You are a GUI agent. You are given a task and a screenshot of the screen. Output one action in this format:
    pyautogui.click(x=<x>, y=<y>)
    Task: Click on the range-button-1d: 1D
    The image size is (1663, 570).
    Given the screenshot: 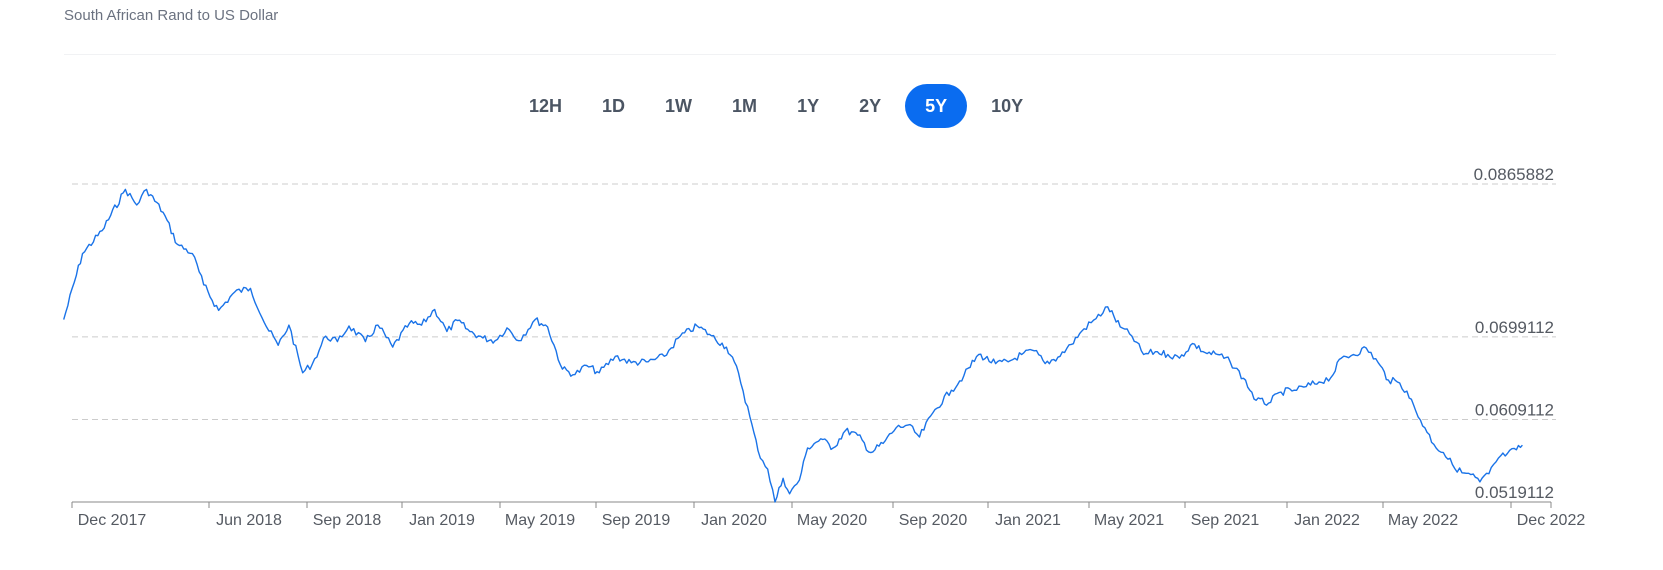 What is the action you would take?
    pyautogui.click(x=613, y=106)
    